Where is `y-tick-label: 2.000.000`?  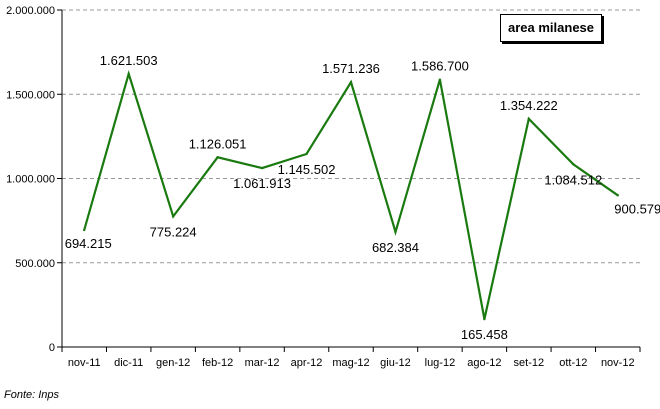
y-tick-label: 2.000.000 is located at coordinates (30, 11).